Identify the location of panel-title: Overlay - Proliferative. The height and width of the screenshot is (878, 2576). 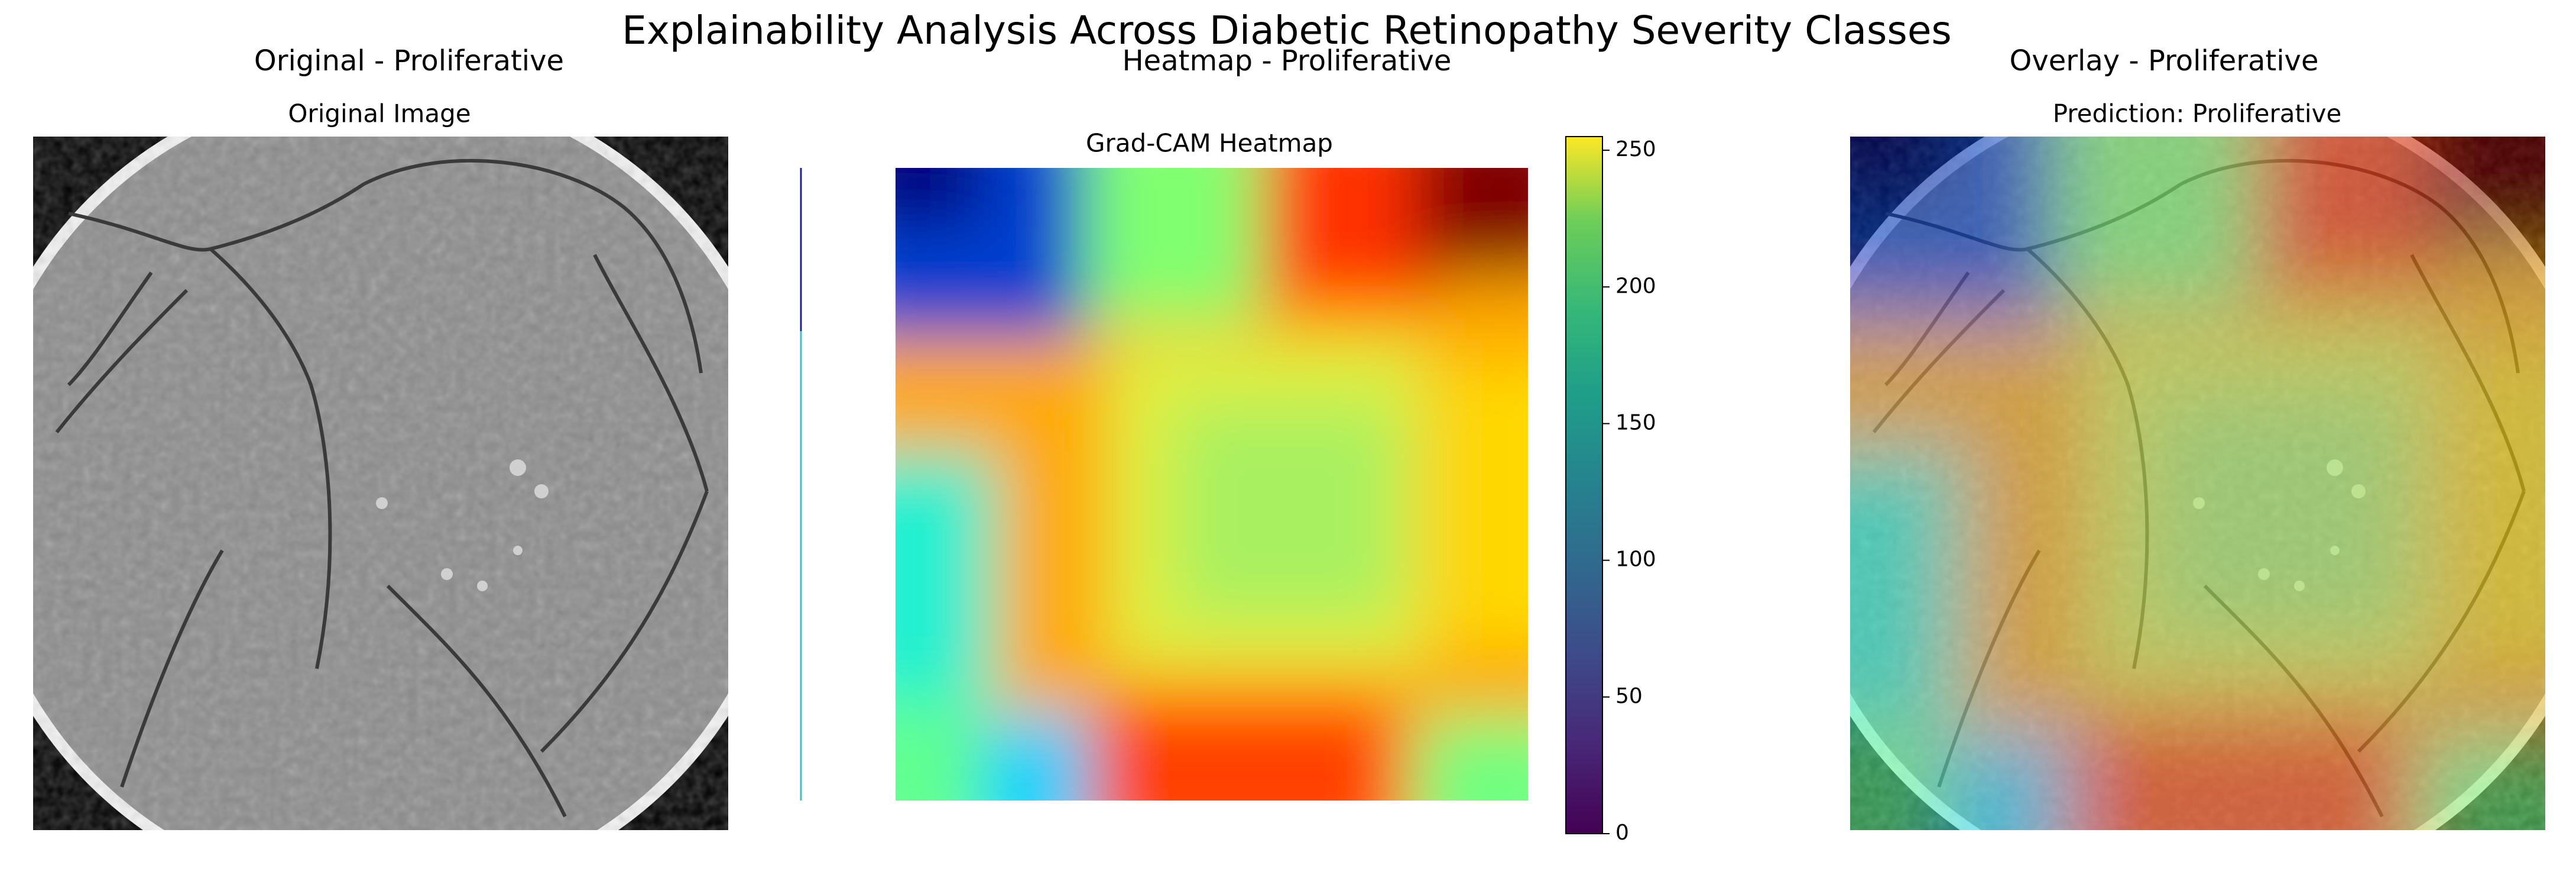
(2164, 61).